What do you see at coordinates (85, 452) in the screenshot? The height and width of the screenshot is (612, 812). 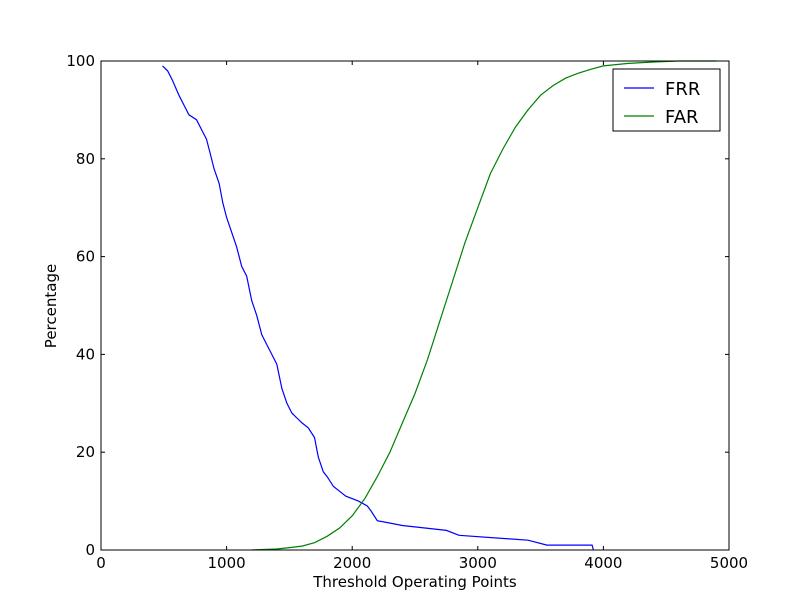 I see `y-tick-label: 20` at bounding box center [85, 452].